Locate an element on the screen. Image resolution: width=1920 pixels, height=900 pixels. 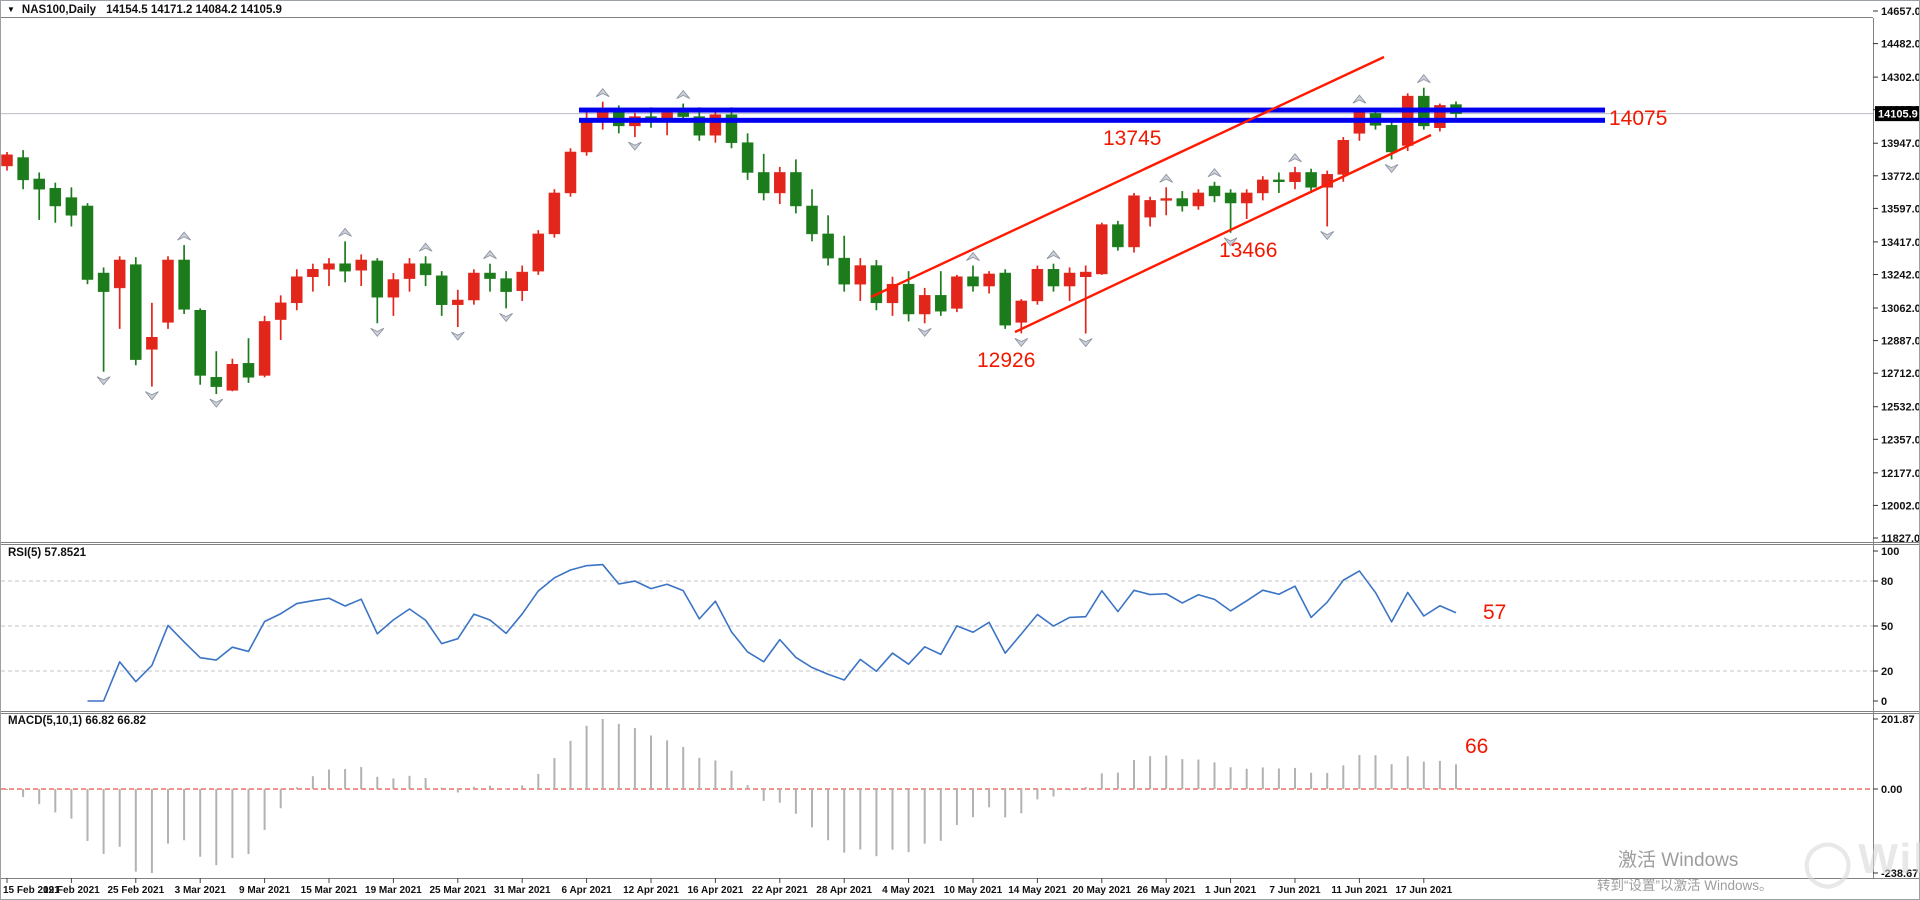
svg-text: 12357.0 is located at coordinates (1900, 440).